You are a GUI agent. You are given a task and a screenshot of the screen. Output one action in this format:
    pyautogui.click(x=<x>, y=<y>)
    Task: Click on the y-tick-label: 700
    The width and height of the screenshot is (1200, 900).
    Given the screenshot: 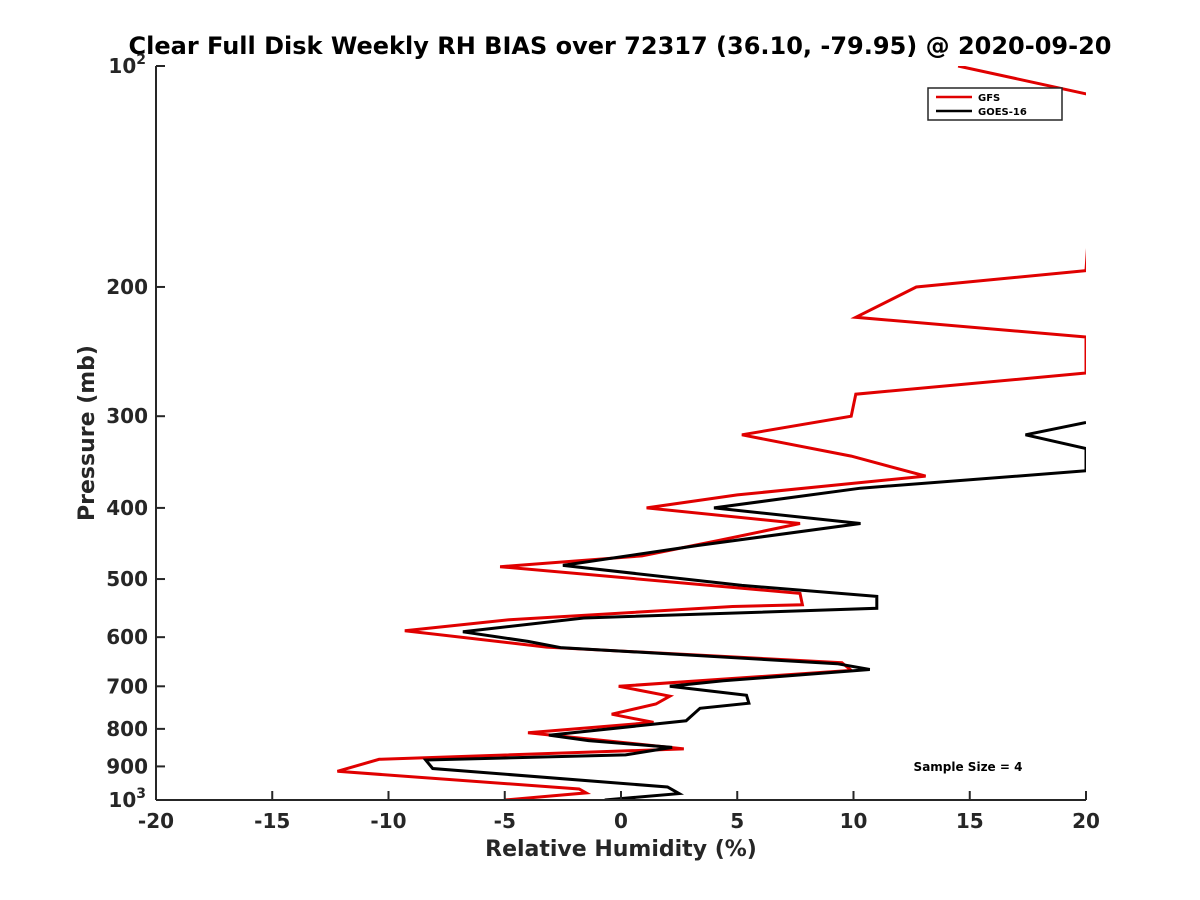 What is the action you would take?
    pyautogui.click(x=127, y=686)
    